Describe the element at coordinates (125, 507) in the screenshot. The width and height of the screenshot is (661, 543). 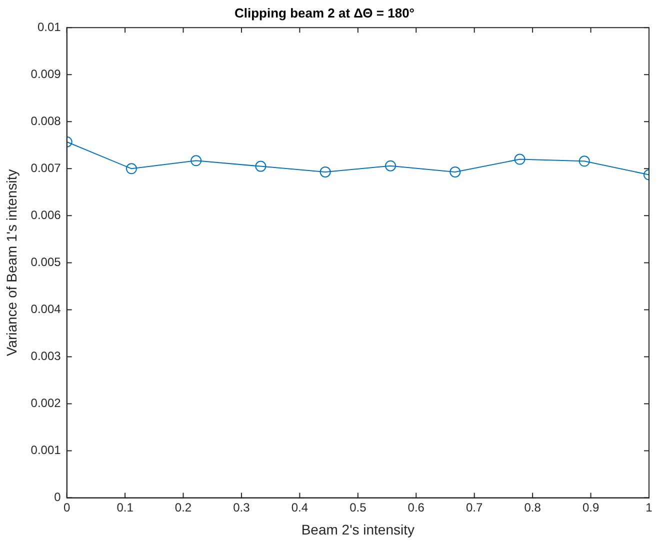
I see `x-tick-label: 0.1` at that location.